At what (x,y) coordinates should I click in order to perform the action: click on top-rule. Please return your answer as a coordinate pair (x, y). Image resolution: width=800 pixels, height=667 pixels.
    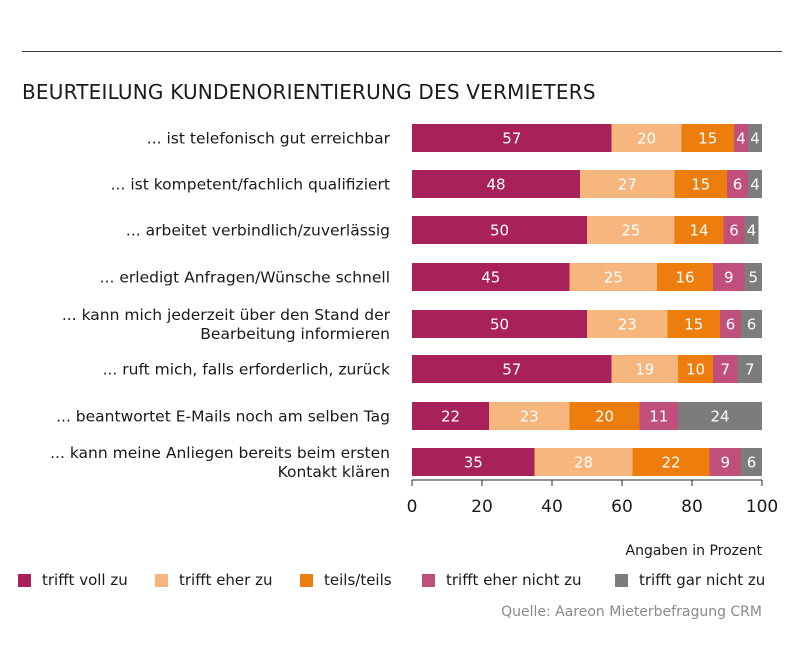
    Looking at the image, I should click on (402, 51).